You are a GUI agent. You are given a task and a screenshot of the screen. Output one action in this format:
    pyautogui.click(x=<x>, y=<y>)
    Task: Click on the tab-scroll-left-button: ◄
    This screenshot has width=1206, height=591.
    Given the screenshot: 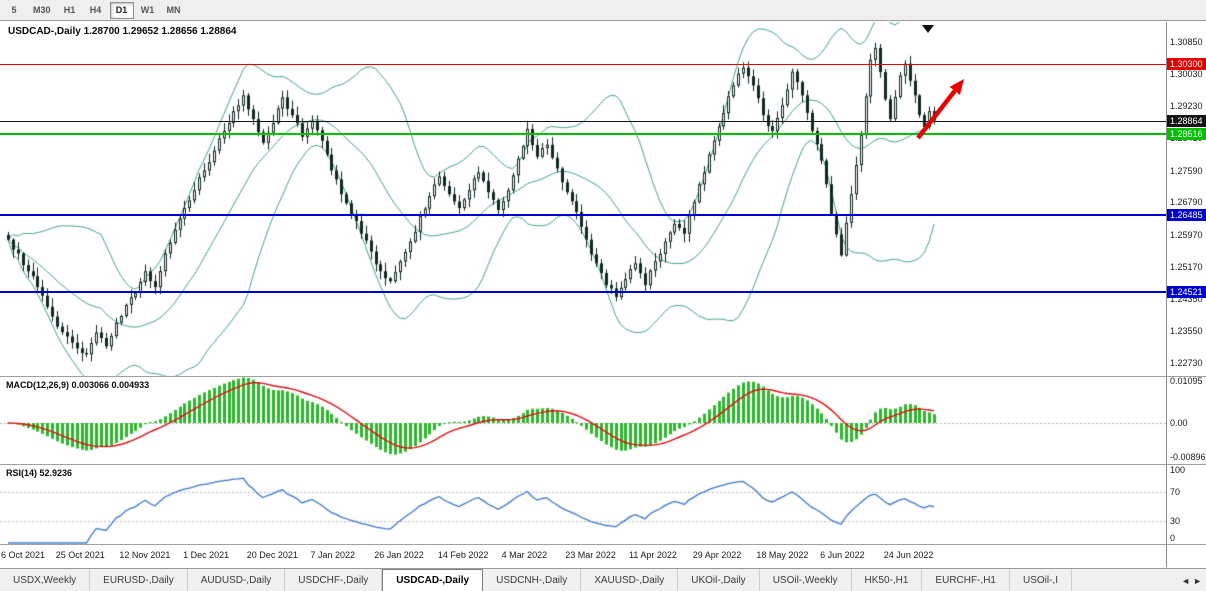 What is the action you would take?
    pyautogui.click(x=1186, y=580)
    